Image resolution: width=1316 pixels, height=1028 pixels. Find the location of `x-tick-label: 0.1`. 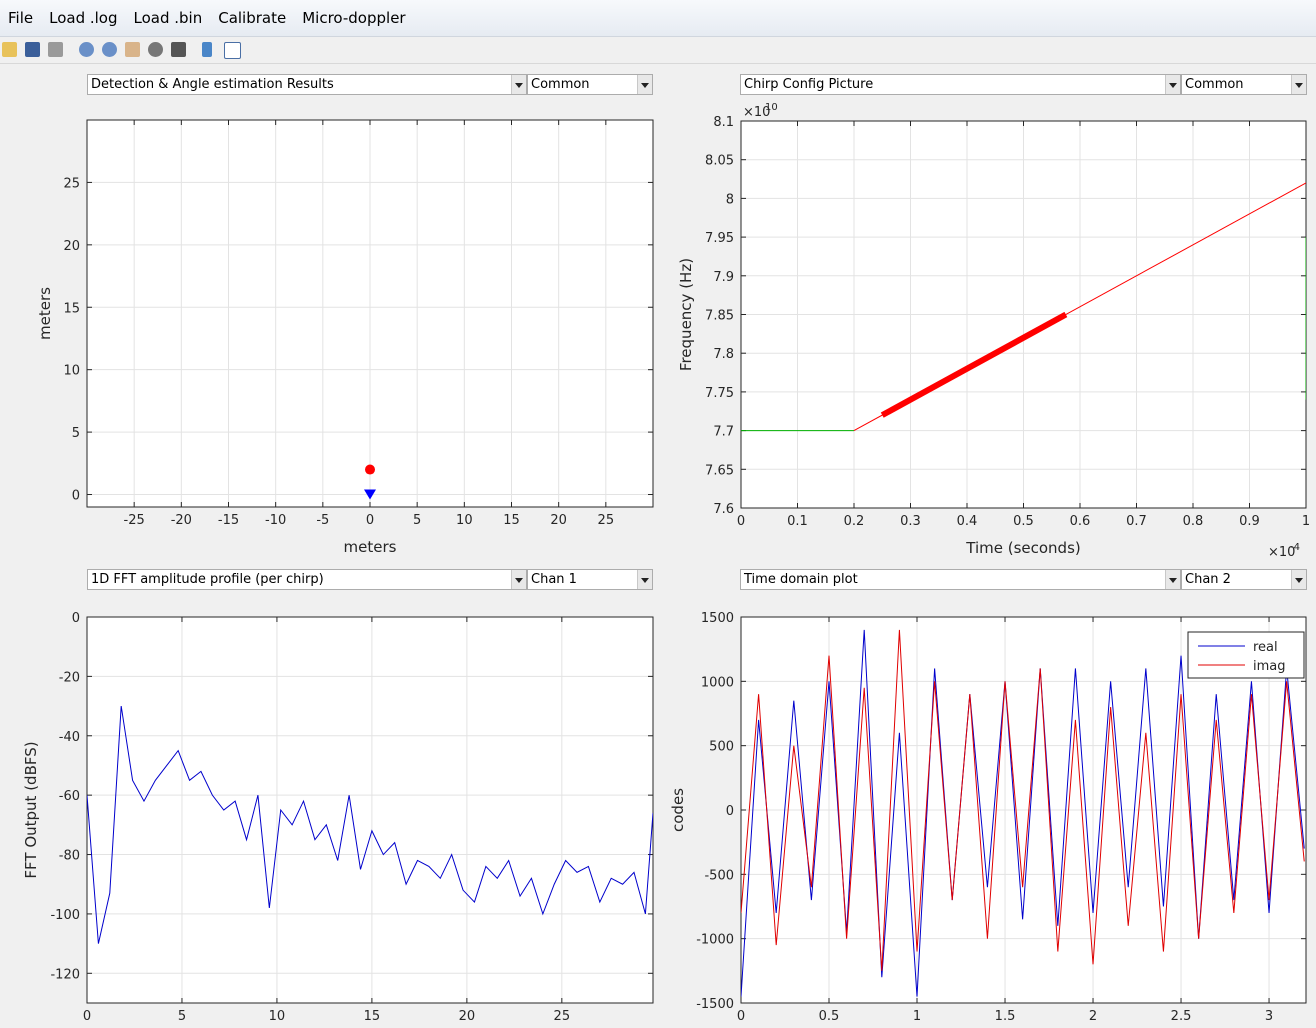

x-tick-label: 0.1 is located at coordinates (797, 521).